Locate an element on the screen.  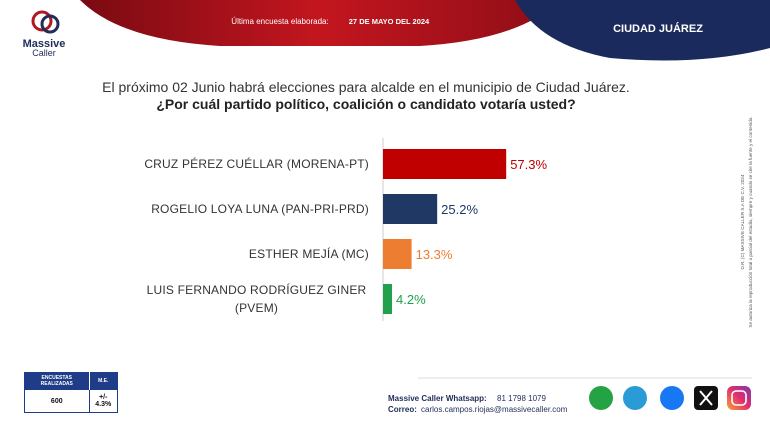
survey-table: ENCUESTAS REALIZADAS M.E. 600 +/- 4.3% is located at coordinates (71, 392).